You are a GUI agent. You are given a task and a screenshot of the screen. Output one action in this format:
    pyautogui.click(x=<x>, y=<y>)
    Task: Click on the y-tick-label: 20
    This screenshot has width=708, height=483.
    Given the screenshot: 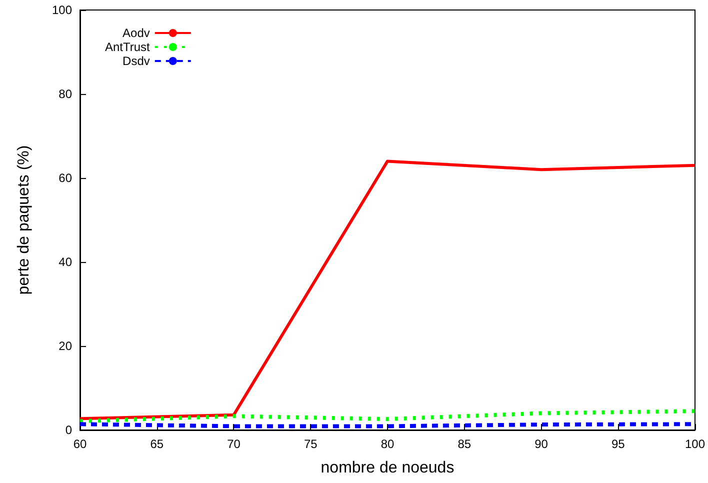 What is the action you would take?
    pyautogui.click(x=65, y=346)
    